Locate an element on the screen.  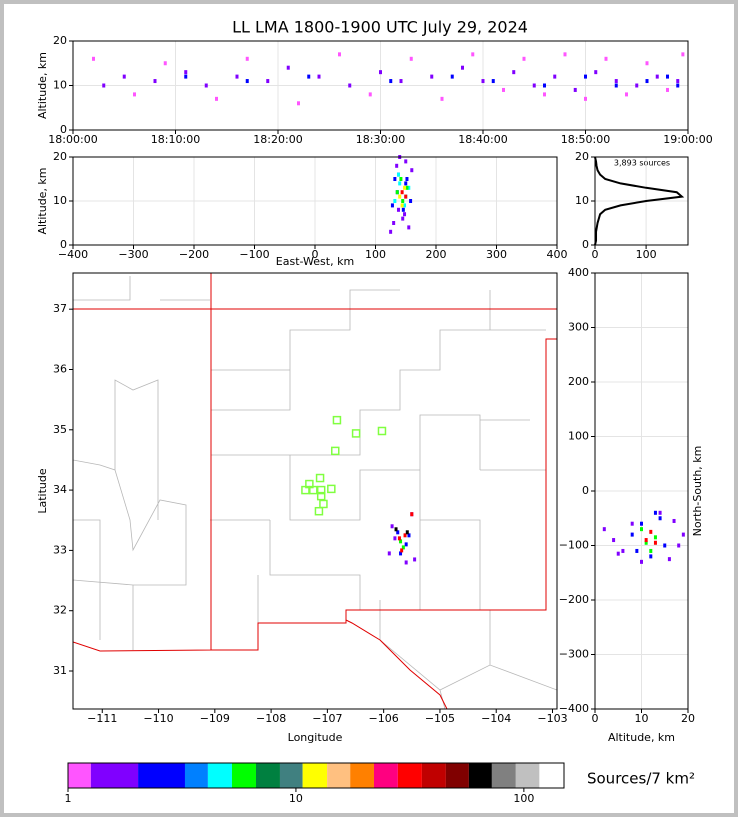
y-tick-label: 300 is located at coordinates (578, 327).